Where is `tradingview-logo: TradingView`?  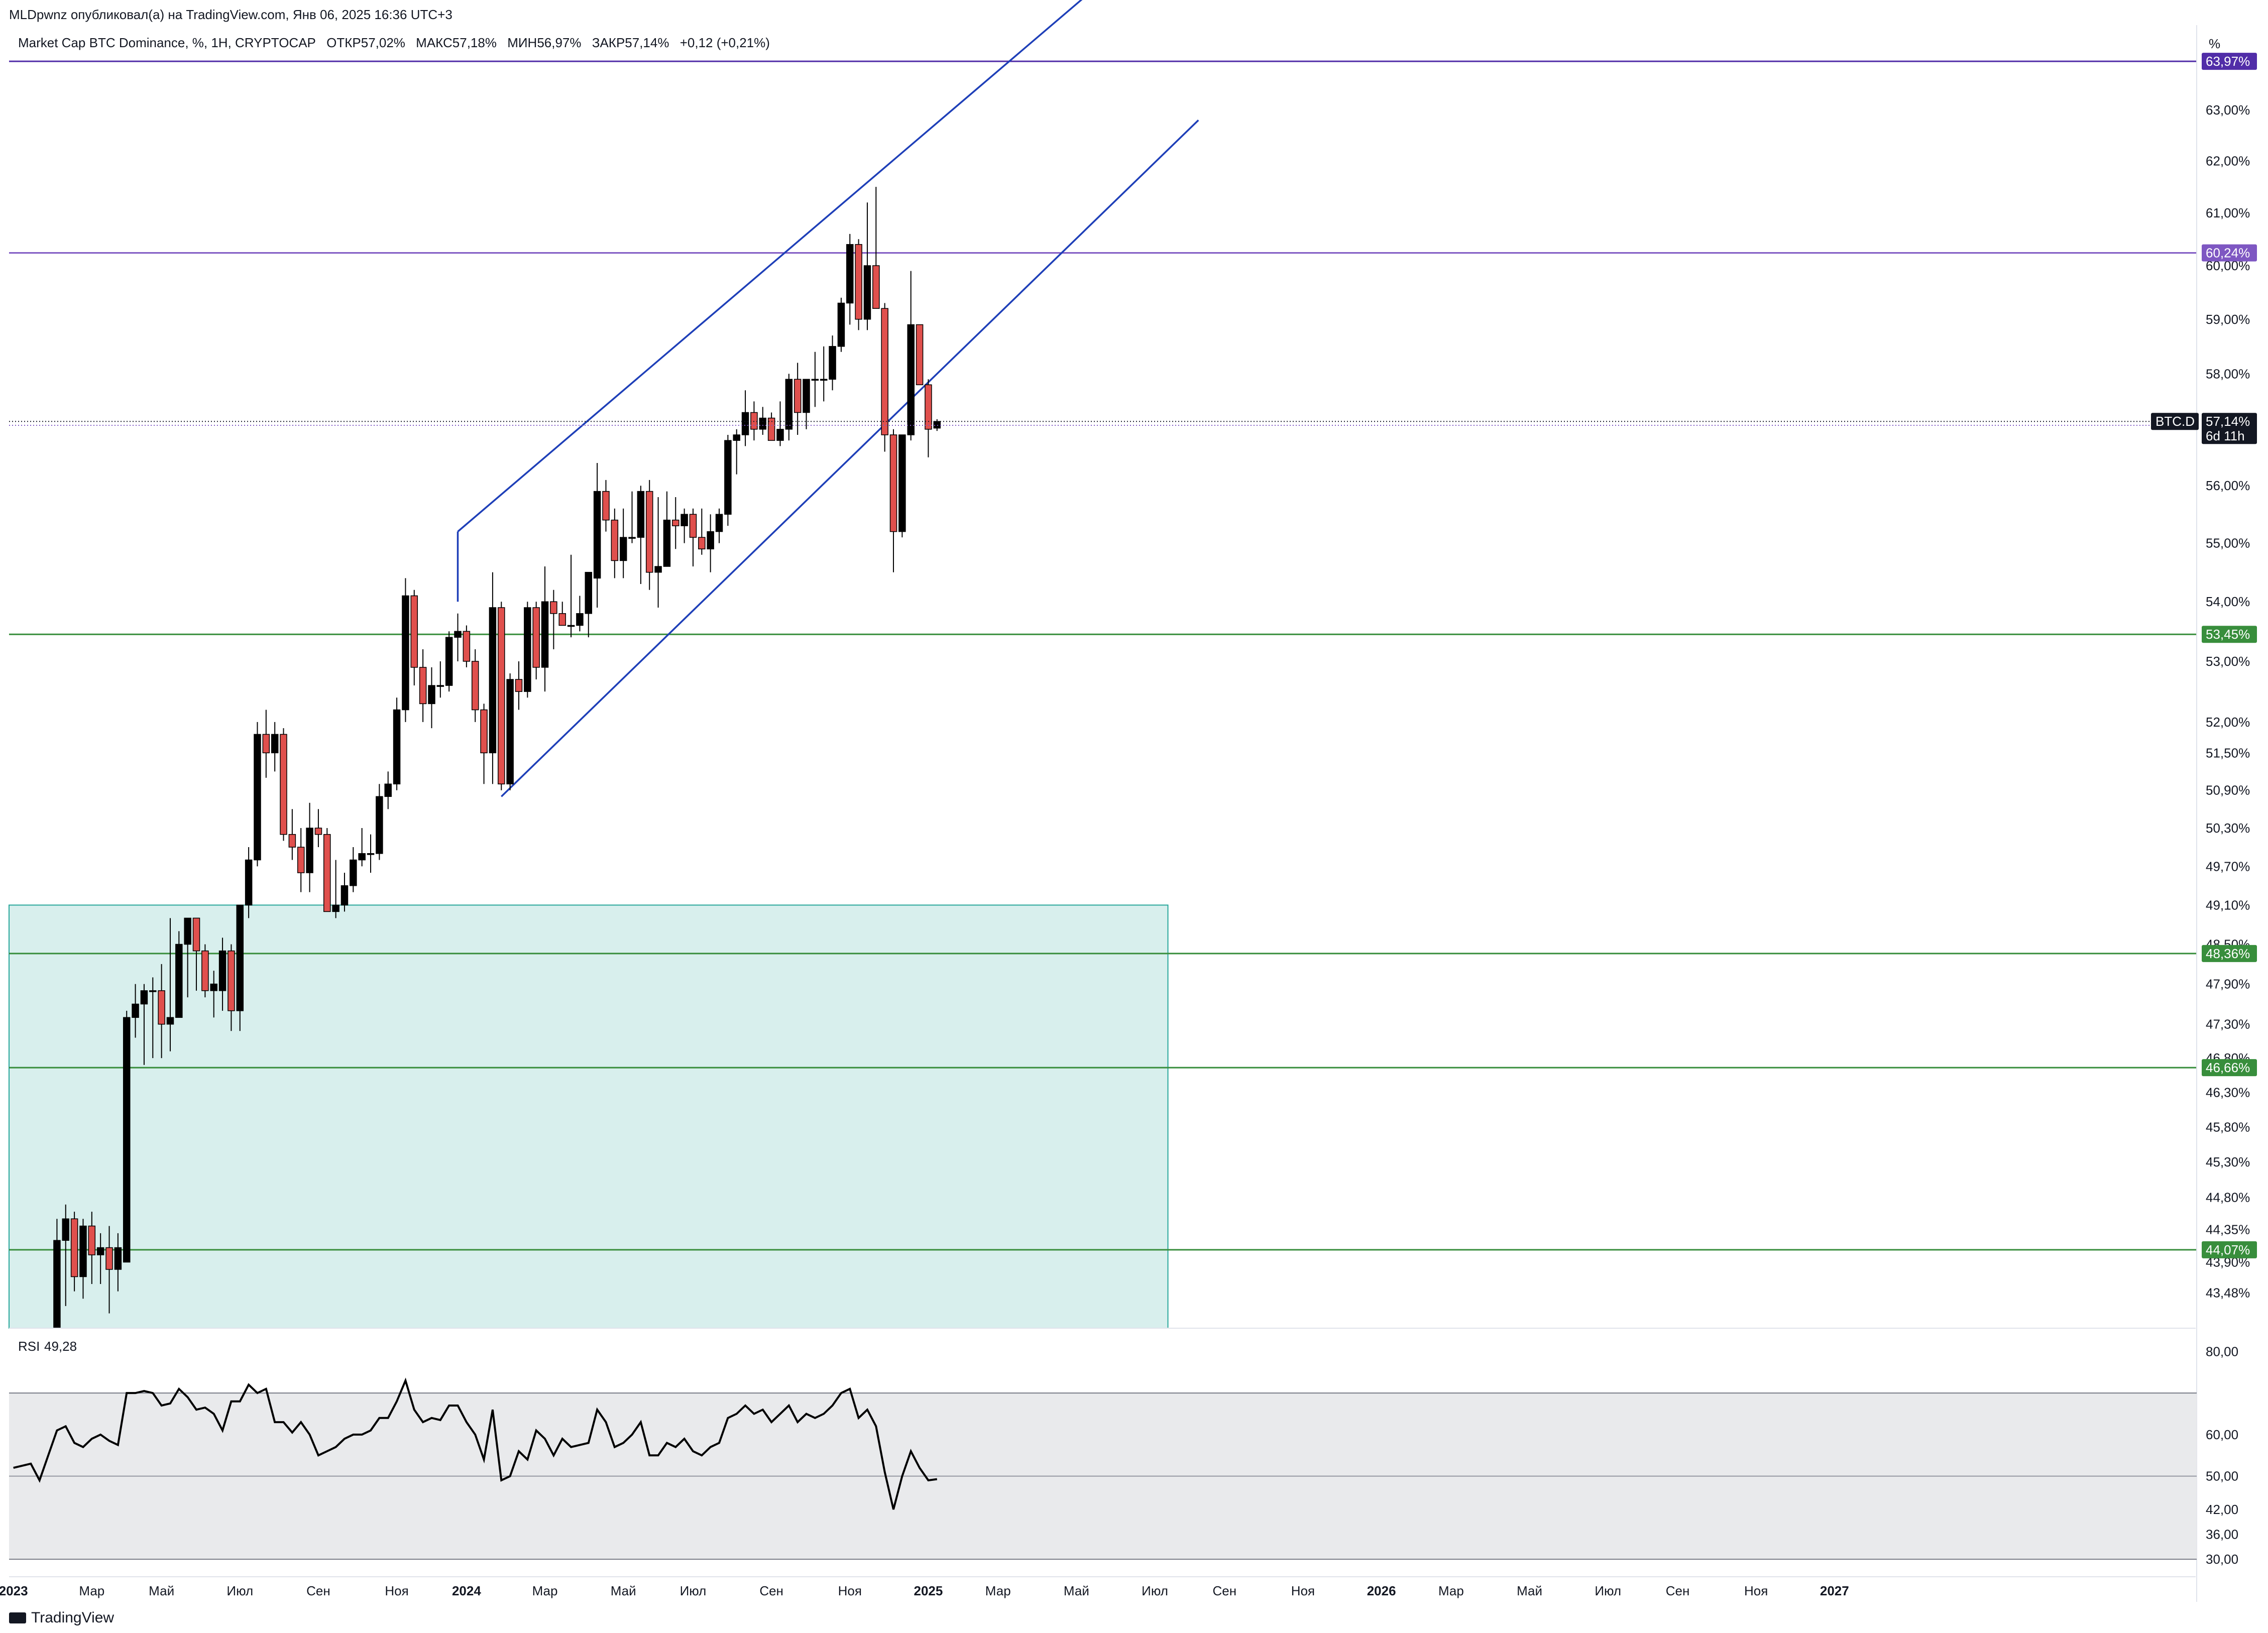
tradingview-logo: TradingView is located at coordinates (62, 1617).